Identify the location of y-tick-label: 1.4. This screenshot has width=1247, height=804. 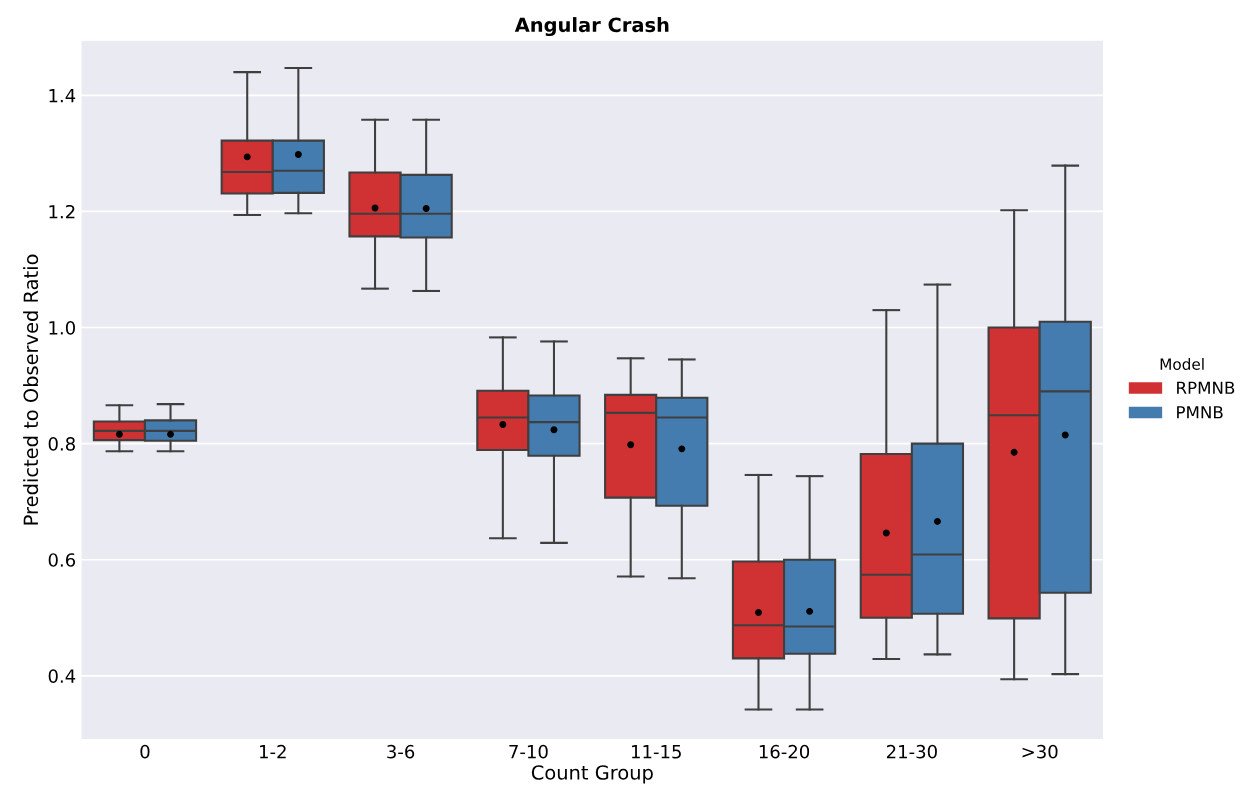
(62, 96).